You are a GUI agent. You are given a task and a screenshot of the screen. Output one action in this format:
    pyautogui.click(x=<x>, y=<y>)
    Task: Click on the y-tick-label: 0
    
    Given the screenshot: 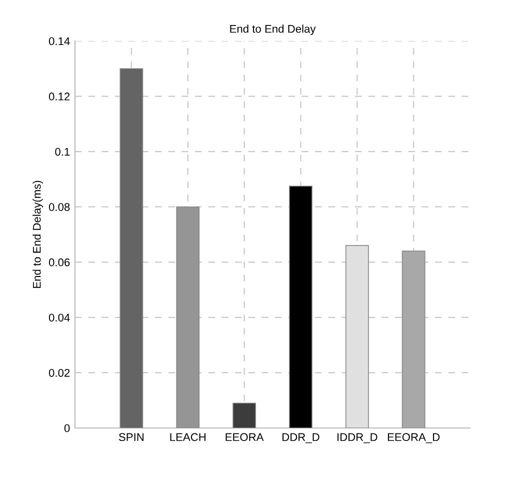 What is the action you would take?
    pyautogui.click(x=67, y=428)
    